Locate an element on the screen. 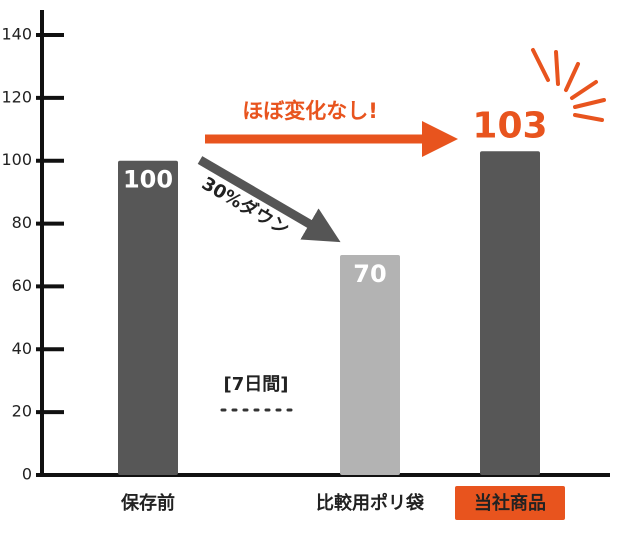 Image resolution: width=620 pixels, height=545 pixels. y-tick-label: 140 is located at coordinates (16, 34).